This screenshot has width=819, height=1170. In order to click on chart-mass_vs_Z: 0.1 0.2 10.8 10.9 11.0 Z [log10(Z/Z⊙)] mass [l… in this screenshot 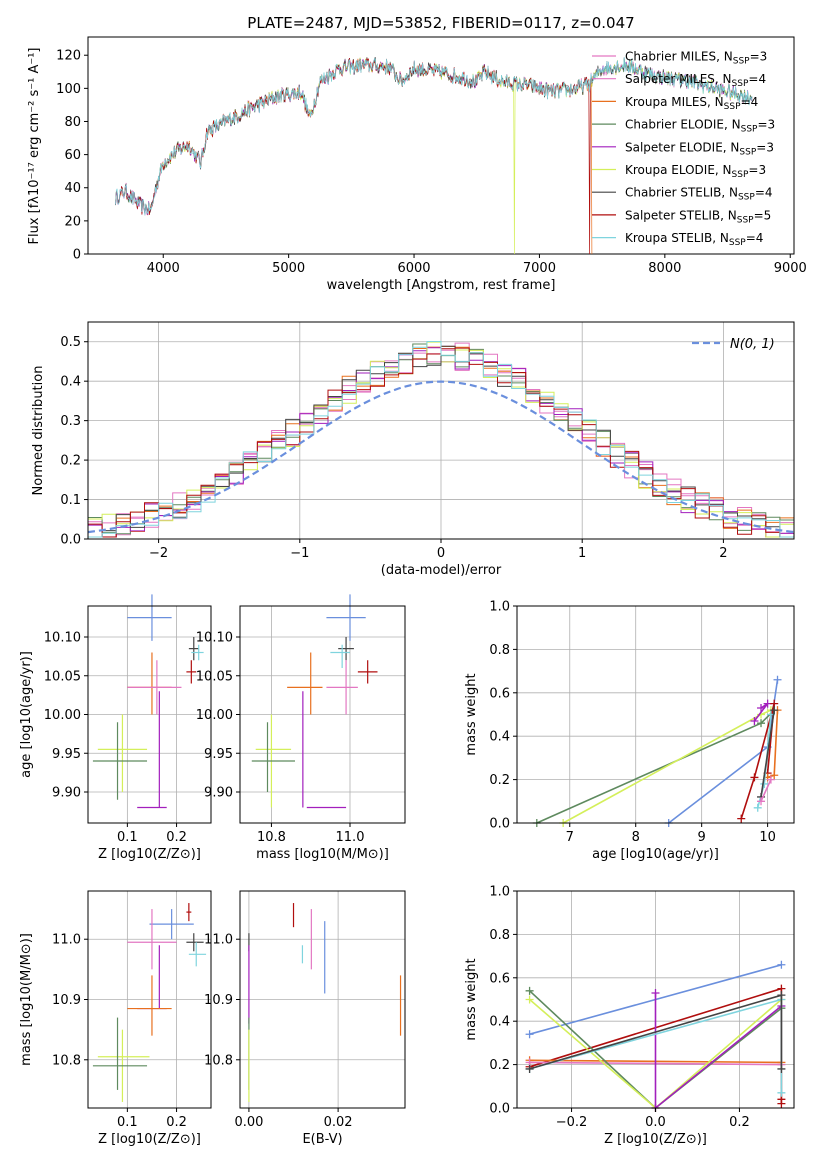, I will do `click(115, 1018)`.